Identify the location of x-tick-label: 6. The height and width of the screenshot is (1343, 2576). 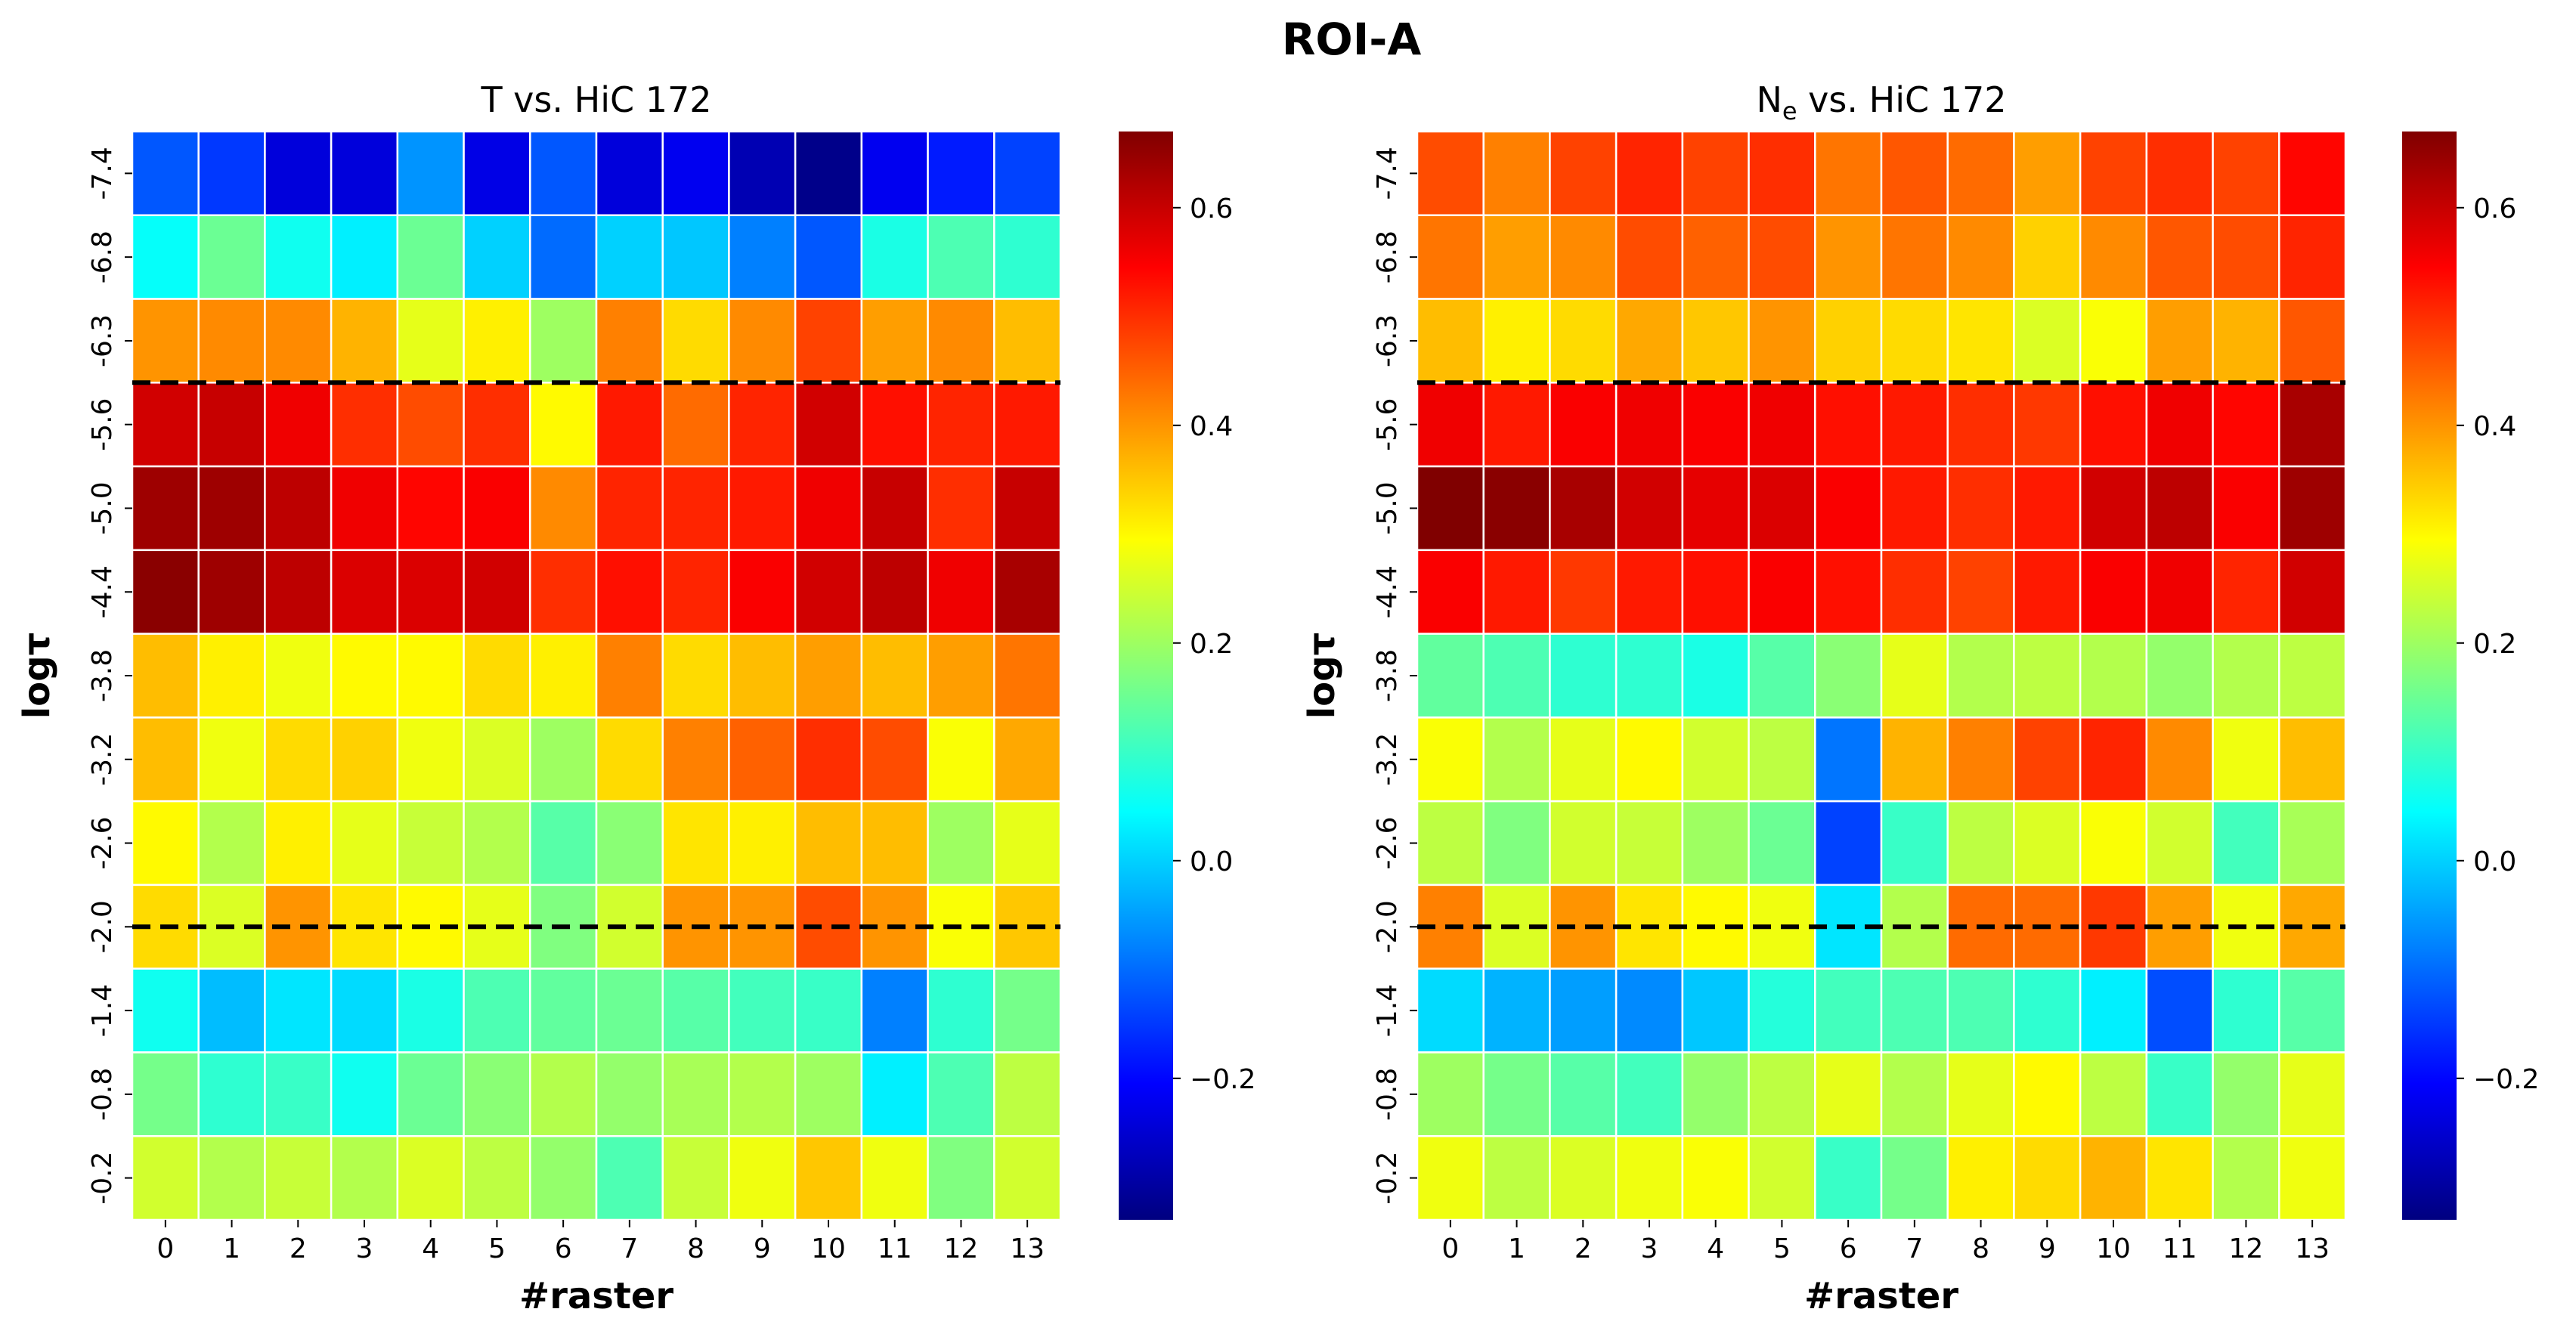
(1848, 1249).